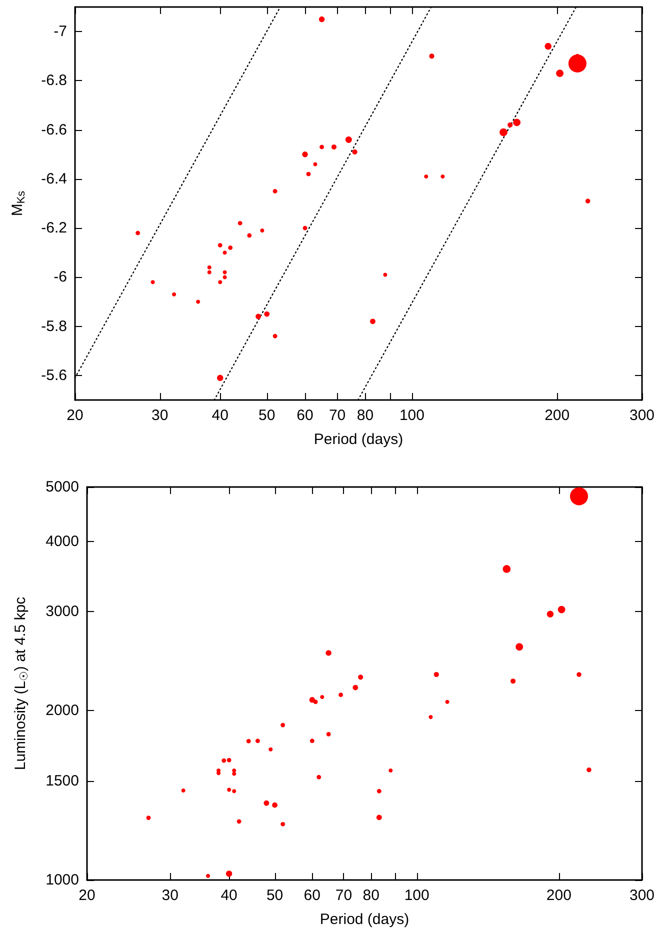 This screenshot has width=662, height=943. I want to click on y-tick-label: -6.6, so click(54, 129).